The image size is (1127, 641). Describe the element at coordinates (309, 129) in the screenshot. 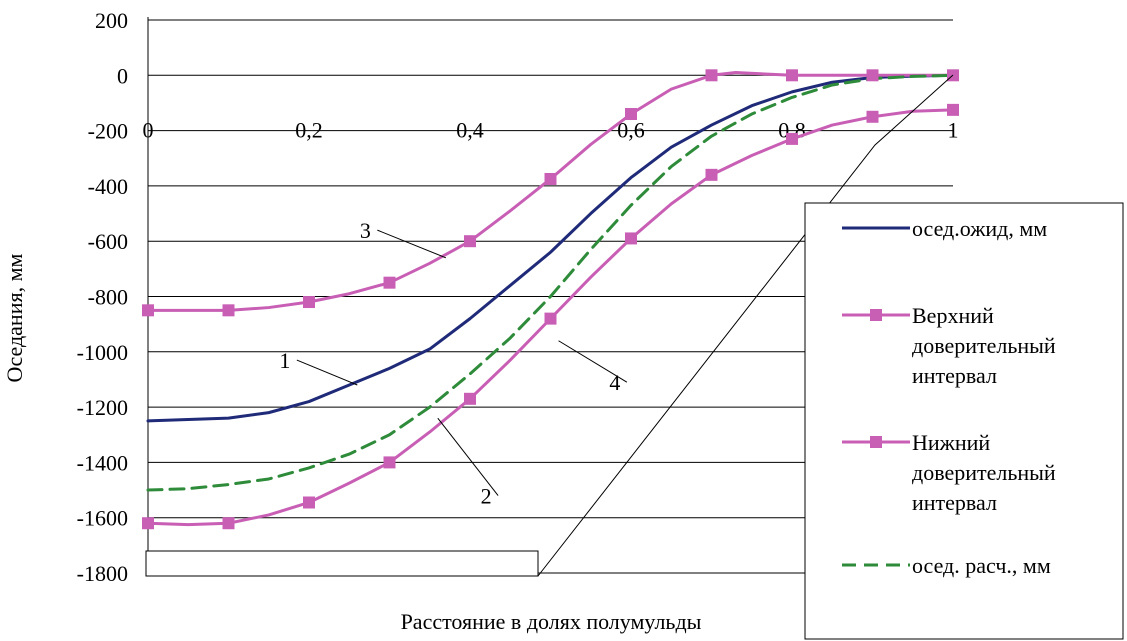

I see `x-tick-label: 0,2` at that location.